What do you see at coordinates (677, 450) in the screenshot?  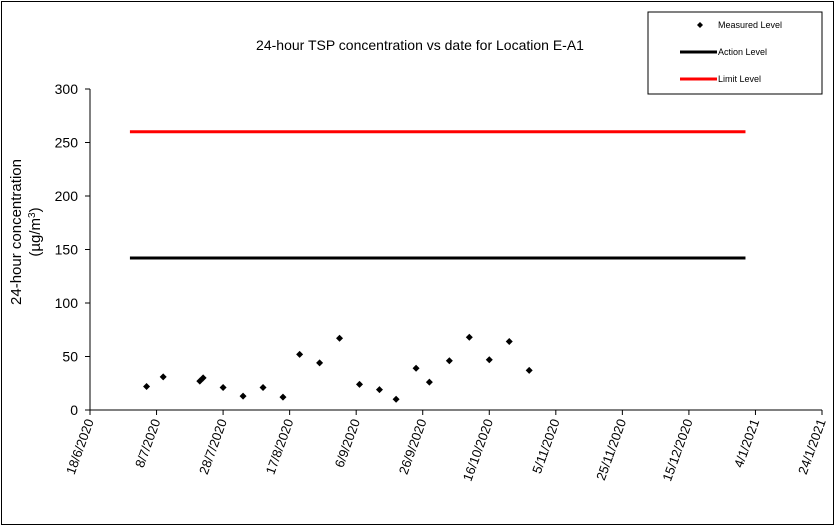 I see `x-tick-label: 15/12/2020` at bounding box center [677, 450].